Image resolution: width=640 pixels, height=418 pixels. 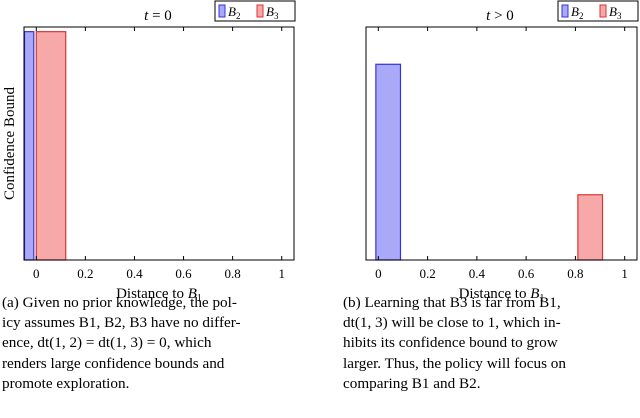 What do you see at coordinates (66, 383) in the screenshot?
I see `caption-a-line: promote exploration.` at bounding box center [66, 383].